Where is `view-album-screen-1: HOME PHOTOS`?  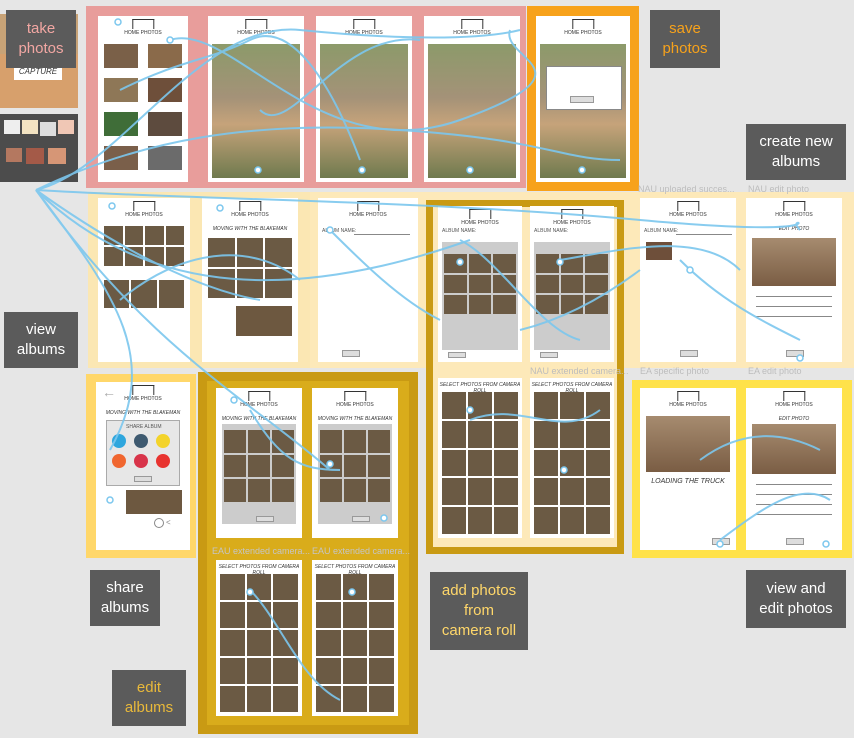 view-album-screen-1: HOME PHOTOS is located at coordinates (144, 280).